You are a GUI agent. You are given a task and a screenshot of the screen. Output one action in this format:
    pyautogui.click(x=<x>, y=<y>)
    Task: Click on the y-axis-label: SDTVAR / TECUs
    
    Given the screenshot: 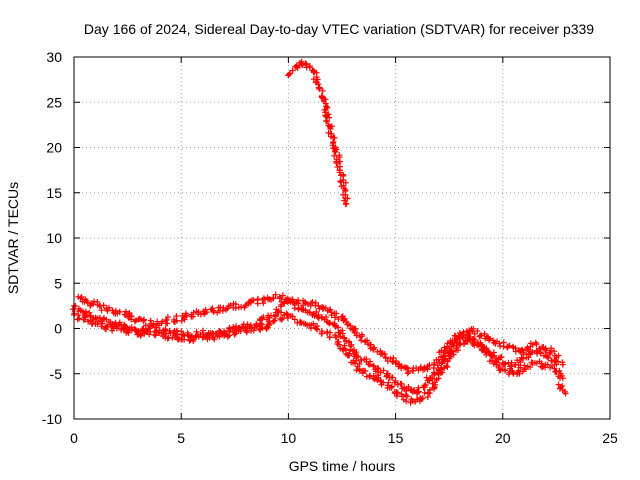 What is the action you would take?
    pyautogui.click(x=13, y=238)
    